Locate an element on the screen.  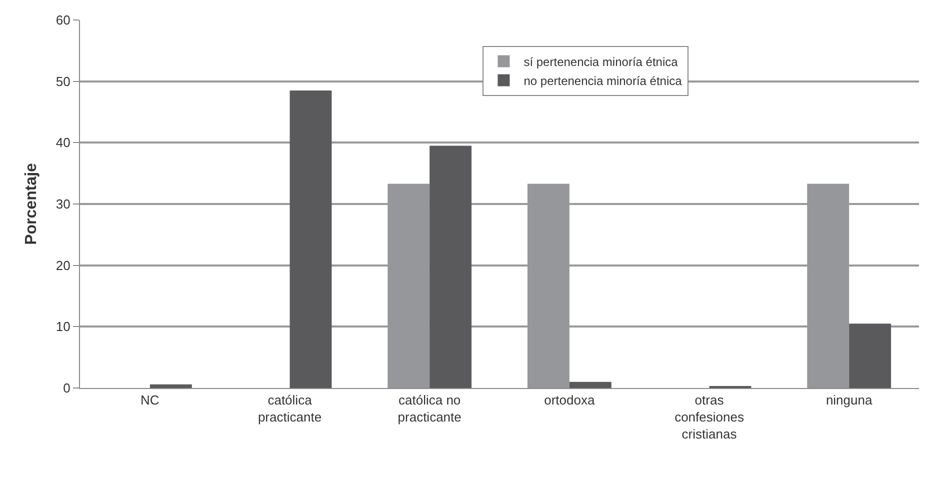
legend-label: sí pertenencia minoría étnica is located at coordinates (601, 61).